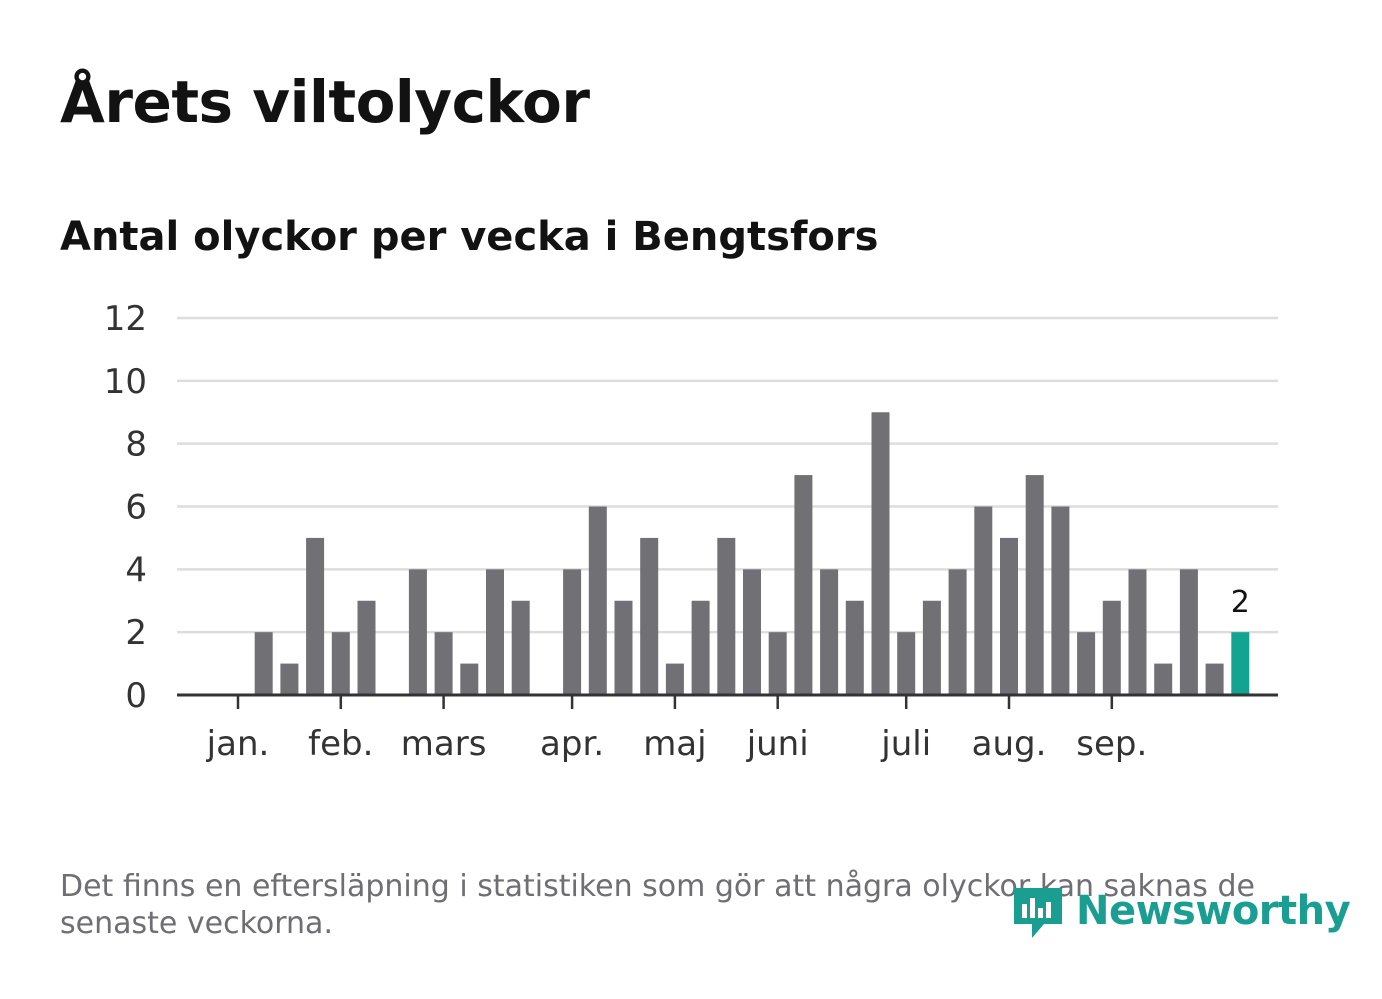  What do you see at coordinates (1213, 911) in the screenshot?
I see `newsworthy-logo-text: Newsworthy` at bounding box center [1213, 911].